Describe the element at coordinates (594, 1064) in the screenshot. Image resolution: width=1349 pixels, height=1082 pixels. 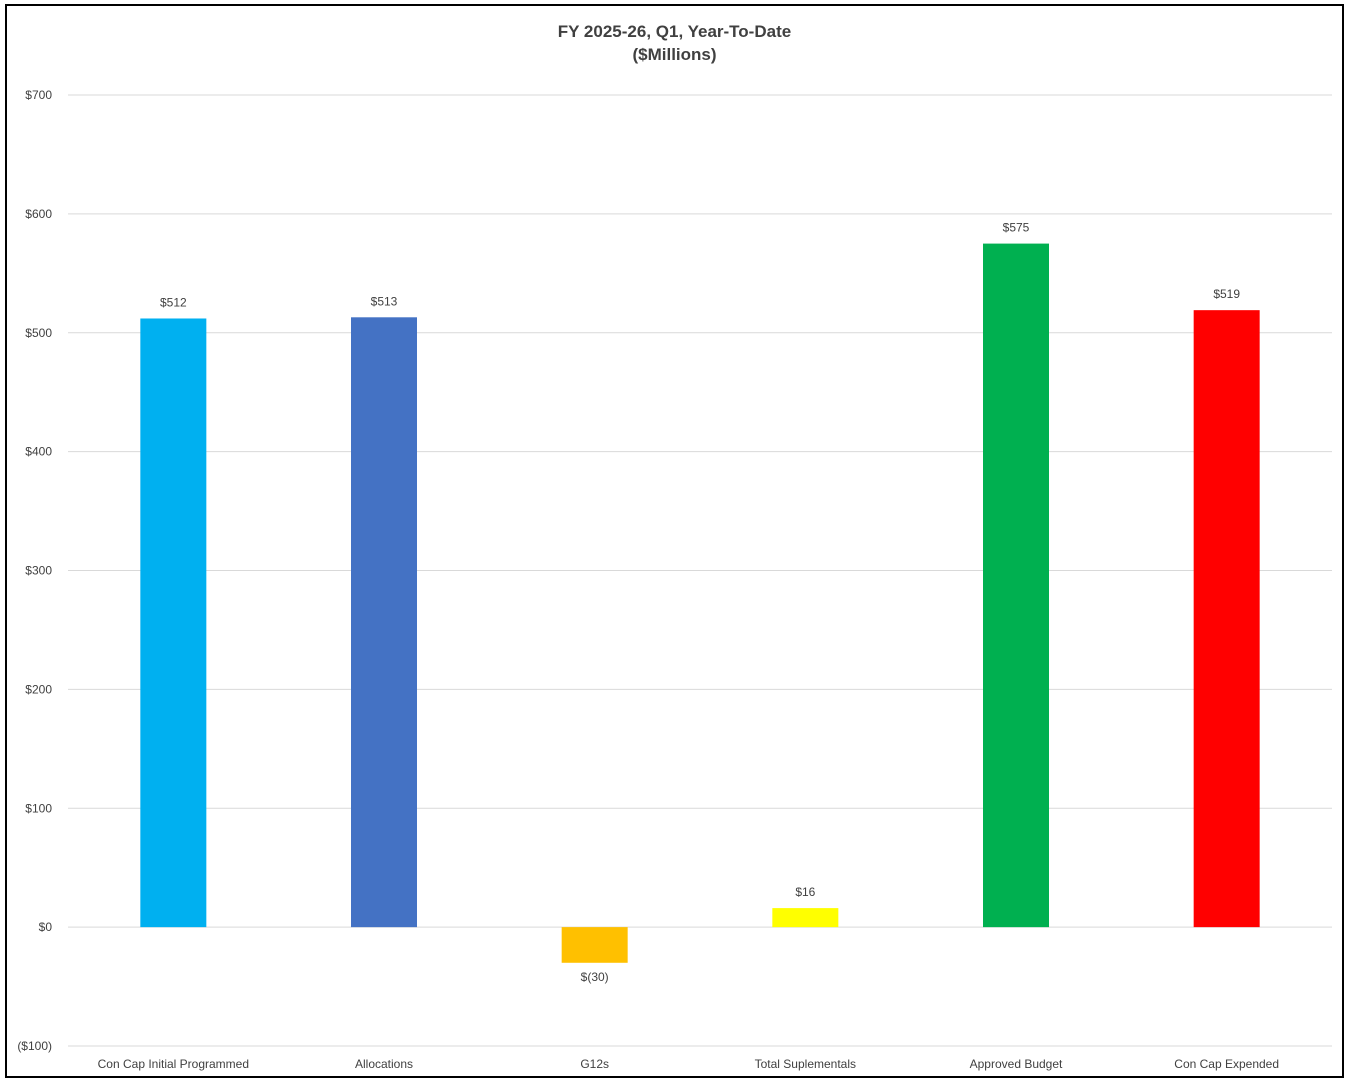
I see `x-tick-label: G12s` at that location.